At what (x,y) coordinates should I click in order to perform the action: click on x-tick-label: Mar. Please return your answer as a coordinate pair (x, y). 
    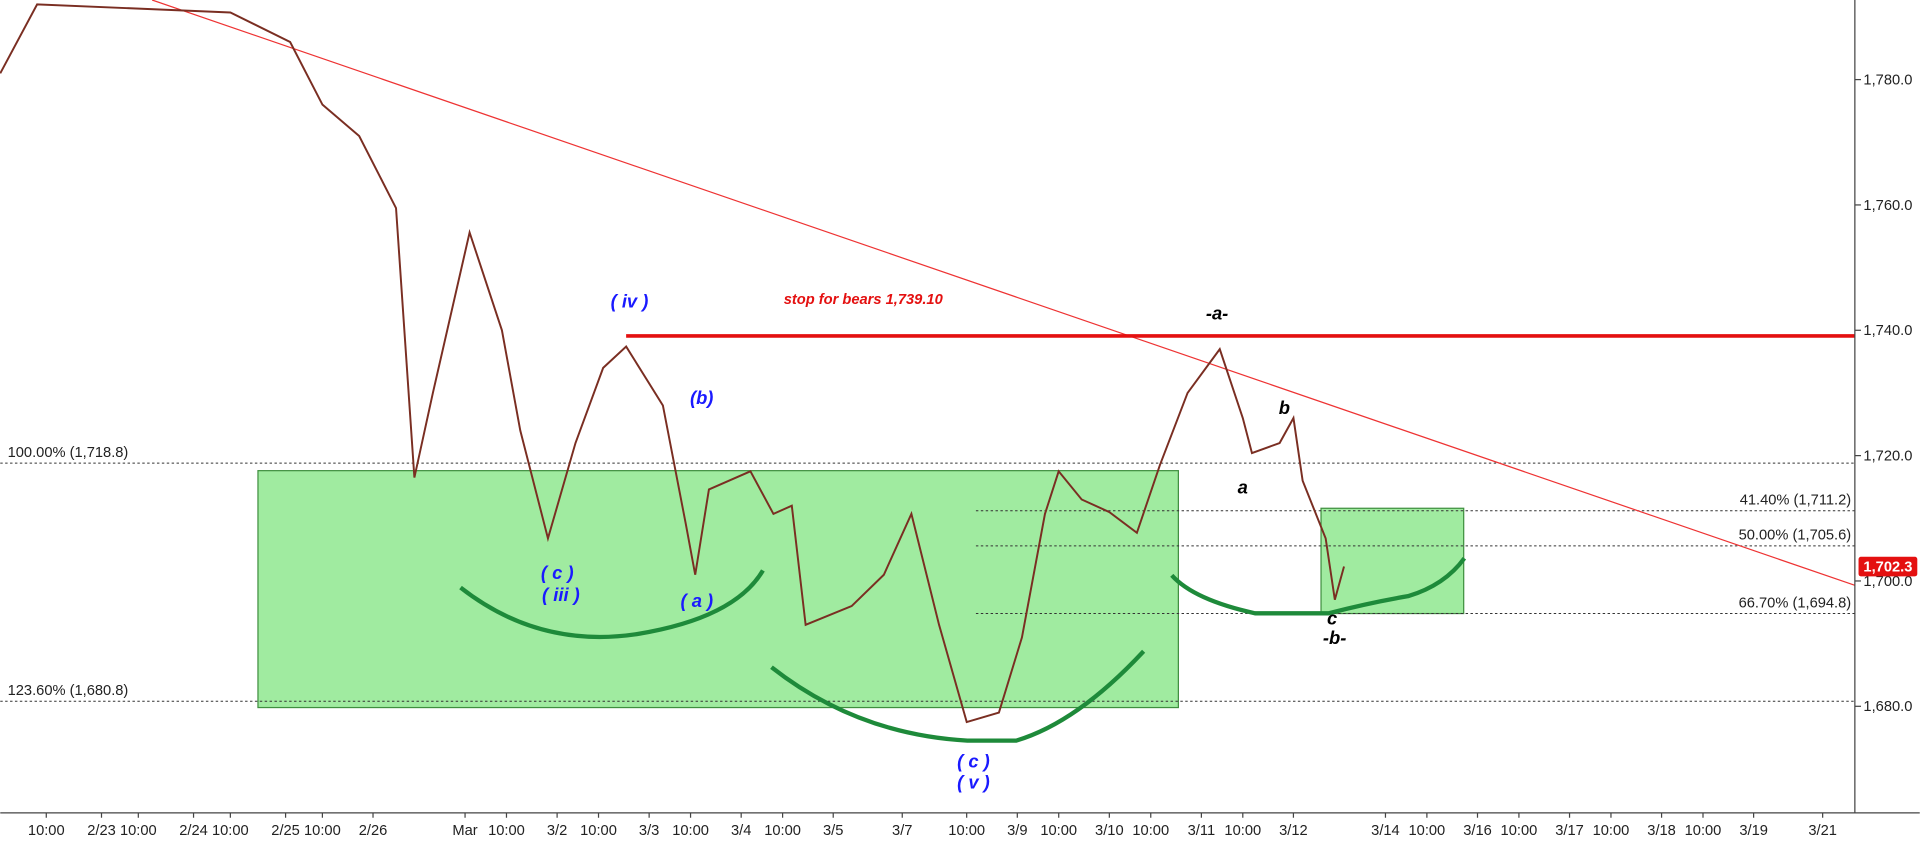
    Looking at the image, I should click on (464, 831).